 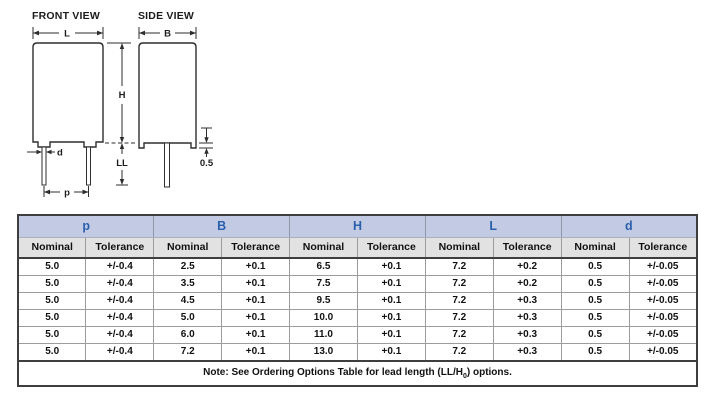 I want to click on dimension-H-LL: H LL, so click(x=120, y=114).